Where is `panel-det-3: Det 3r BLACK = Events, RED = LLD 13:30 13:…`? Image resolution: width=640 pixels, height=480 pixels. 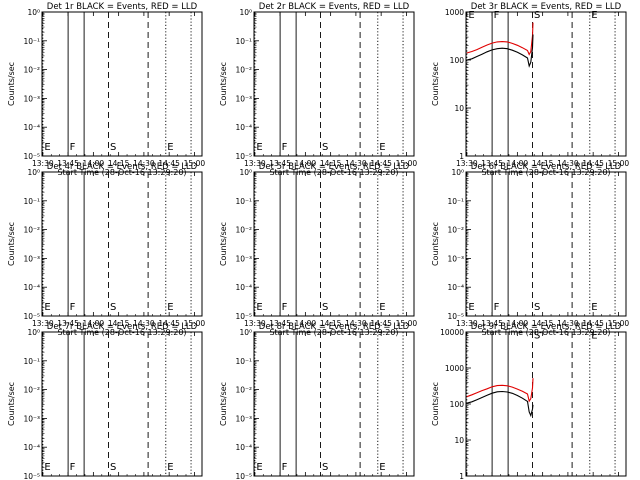 panel-det-3: Det 3r BLACK = Events, RED = LLD 13:30 13:… is located at coordinates (530, 89).